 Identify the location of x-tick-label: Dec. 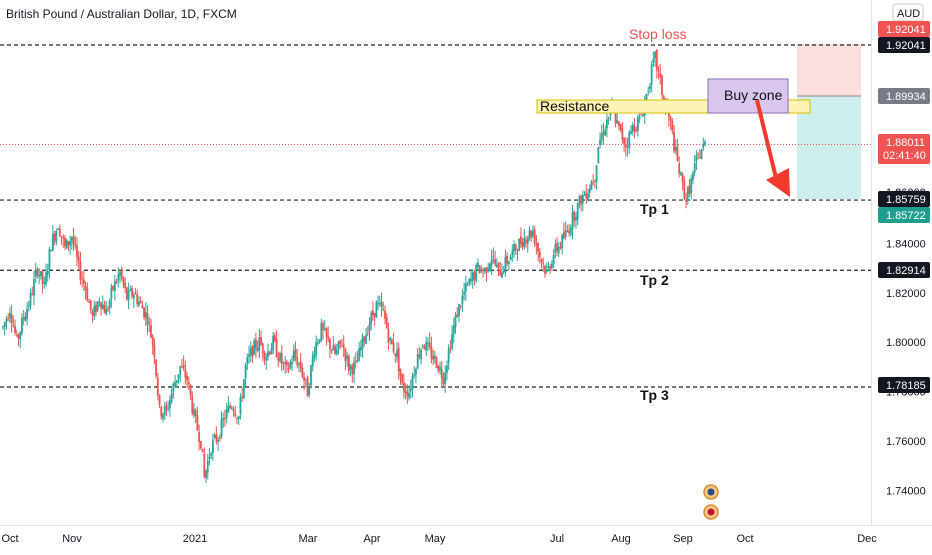
(867, 539).